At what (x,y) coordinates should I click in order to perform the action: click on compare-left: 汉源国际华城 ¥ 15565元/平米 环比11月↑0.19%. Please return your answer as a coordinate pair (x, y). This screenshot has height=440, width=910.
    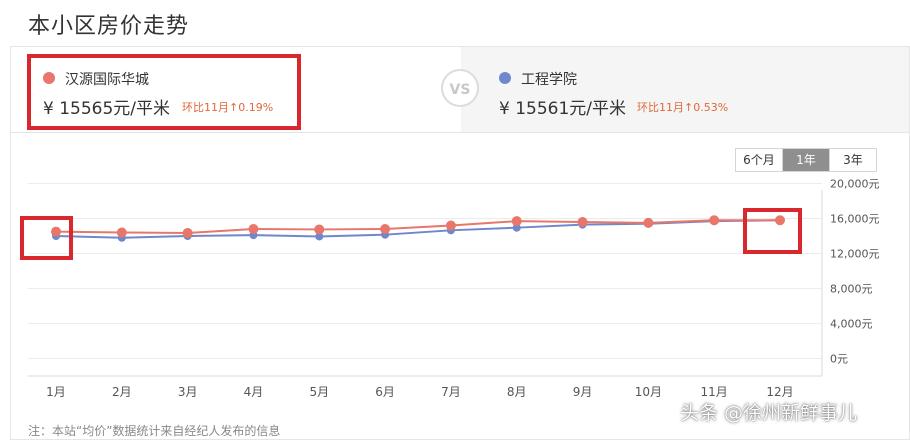
    Looking at the image, I should click on (236, 89).